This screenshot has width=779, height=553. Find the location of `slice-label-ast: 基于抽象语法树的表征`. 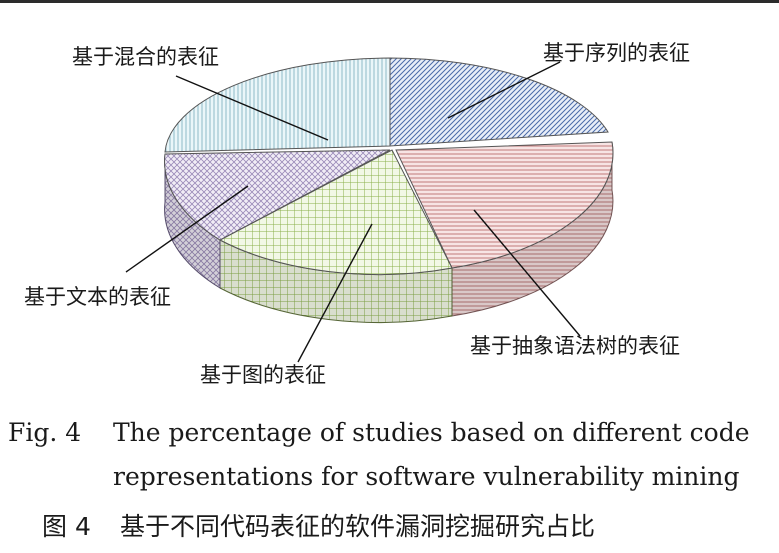

slice-label-ast: 基于抽象语法树的表征 is located at coordinates (575, 346).